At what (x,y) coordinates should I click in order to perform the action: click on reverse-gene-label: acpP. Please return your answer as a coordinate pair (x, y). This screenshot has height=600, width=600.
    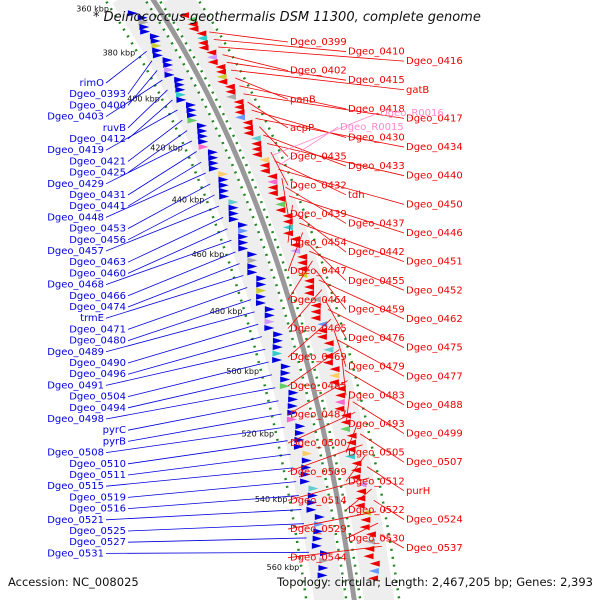
    Looking at the image, I should click on (302, 128).